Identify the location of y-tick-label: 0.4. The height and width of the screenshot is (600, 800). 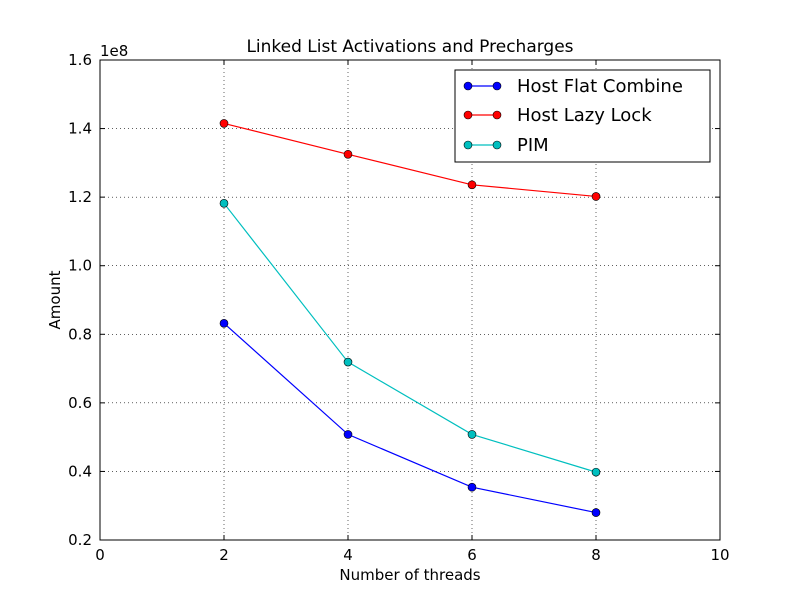
(80, 471).